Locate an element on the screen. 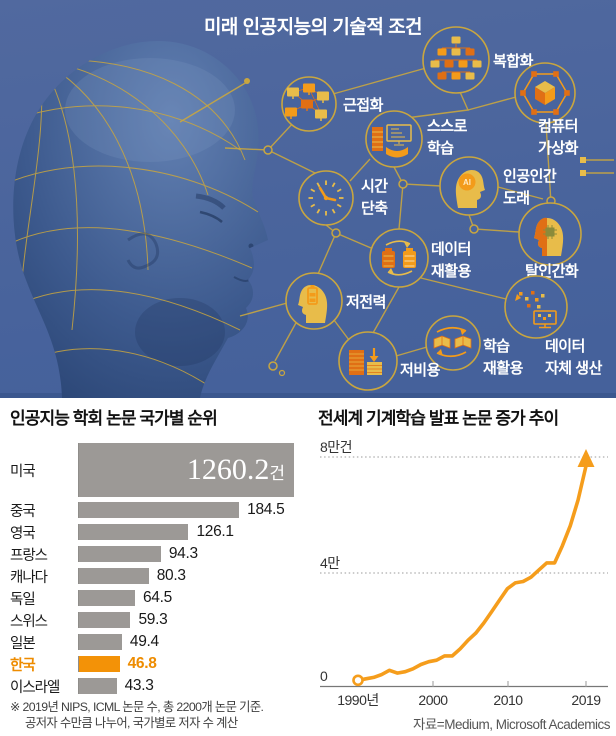 The width and height of the screenshot is (616, 736). x-label-2019: 2019 is located at coordinates (586, 700).